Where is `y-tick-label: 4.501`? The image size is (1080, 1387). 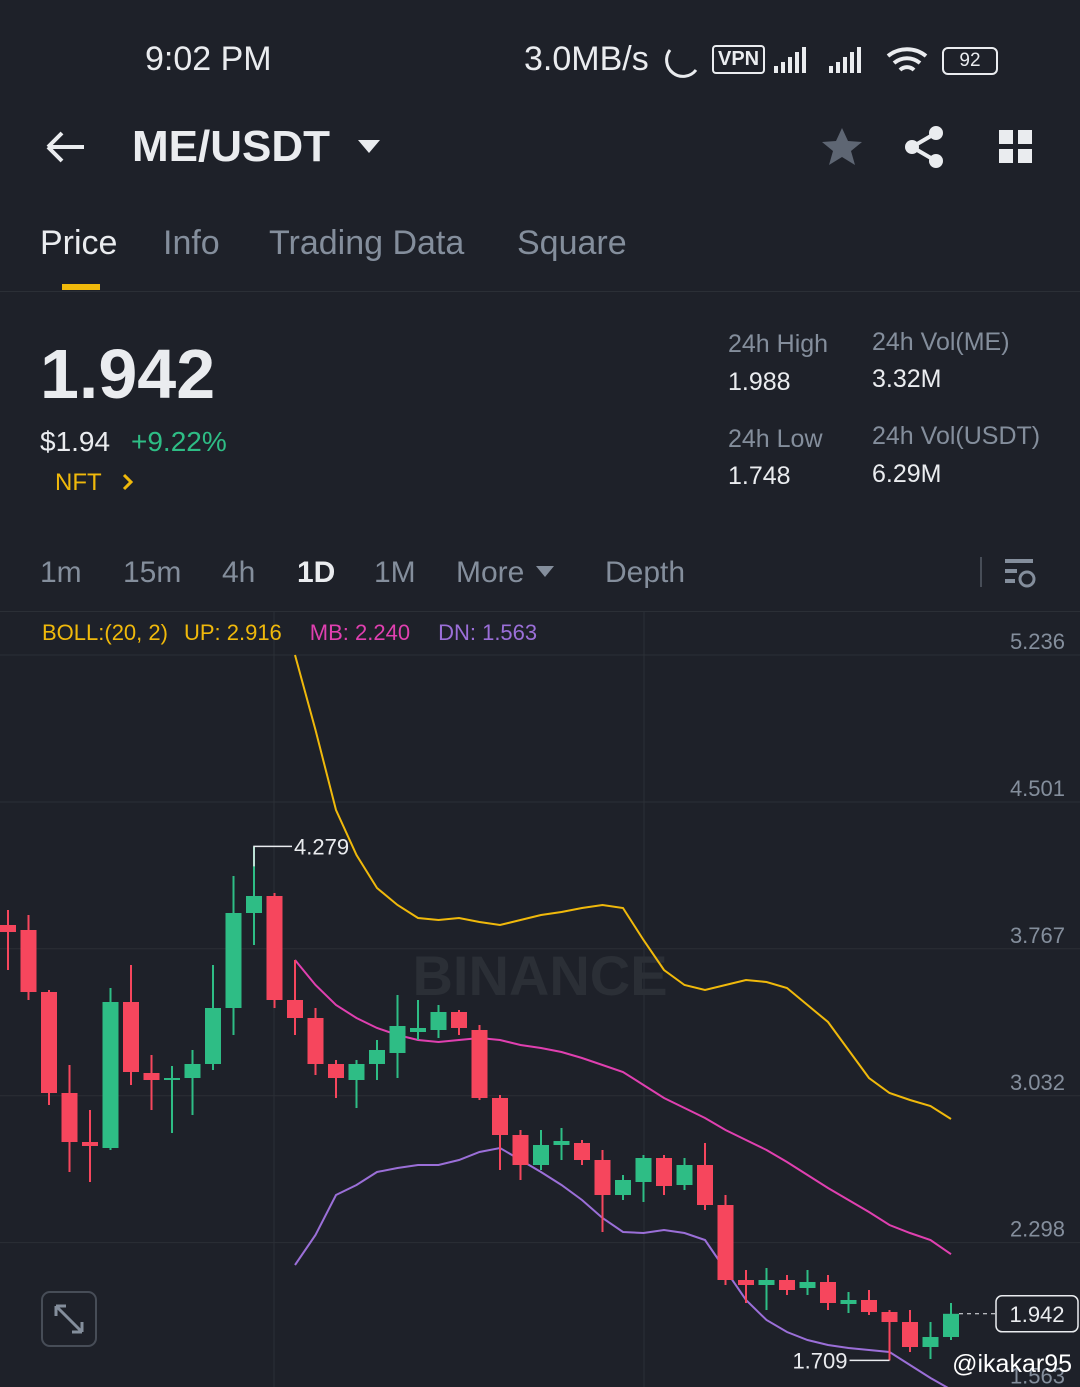
y-tick-label: 4.501 is located at coordinates (1037, 788).